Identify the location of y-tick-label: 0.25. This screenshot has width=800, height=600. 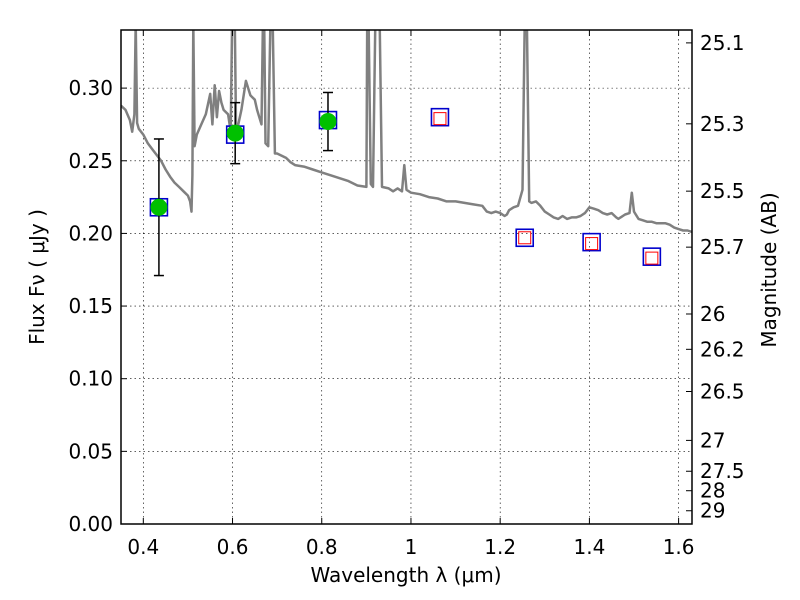
(90, 161).